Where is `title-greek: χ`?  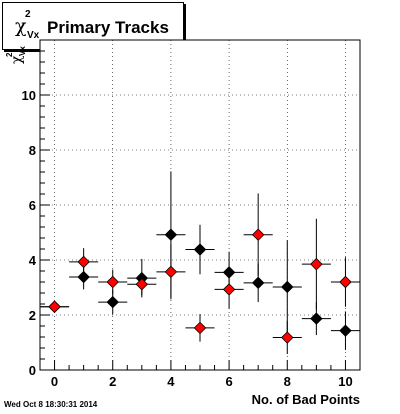 title-greek: χ is located at coordinates (21, 26).